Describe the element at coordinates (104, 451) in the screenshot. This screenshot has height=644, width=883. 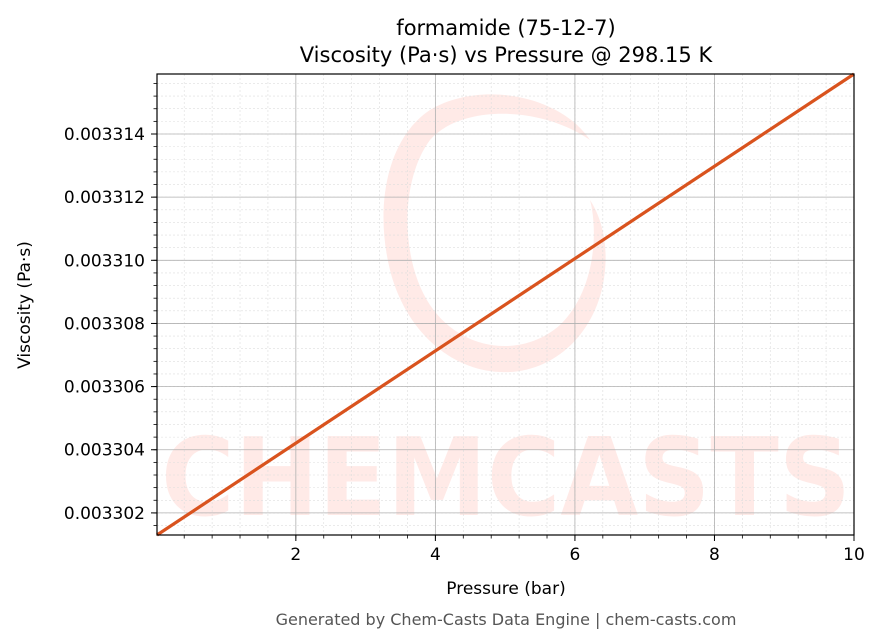
I see `y-tick-label: 0.003304` at that location.